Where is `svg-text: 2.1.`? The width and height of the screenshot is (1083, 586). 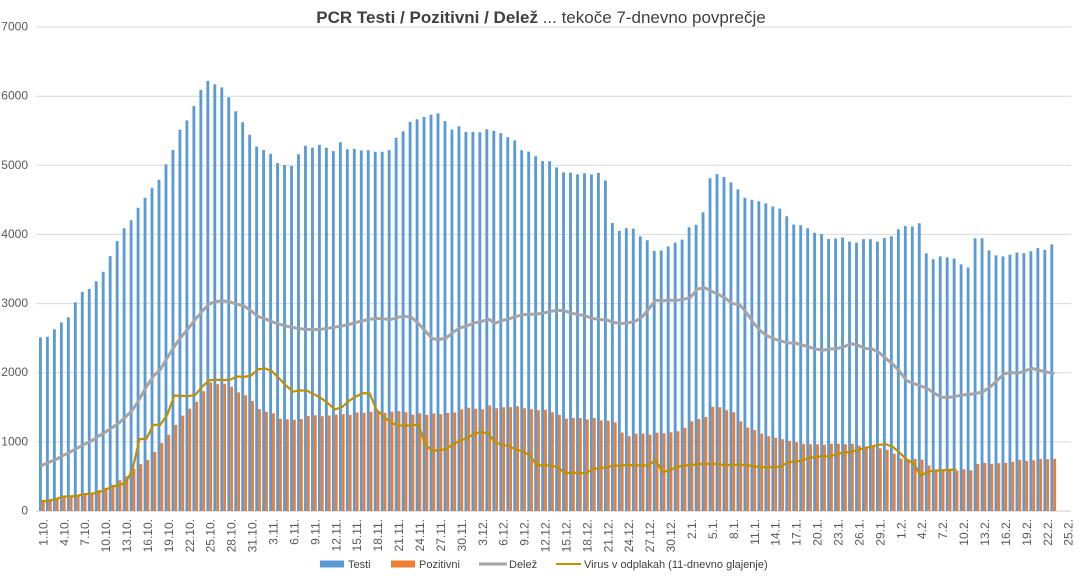
svg-text: 2.1. is located at coordinates (692, 529).